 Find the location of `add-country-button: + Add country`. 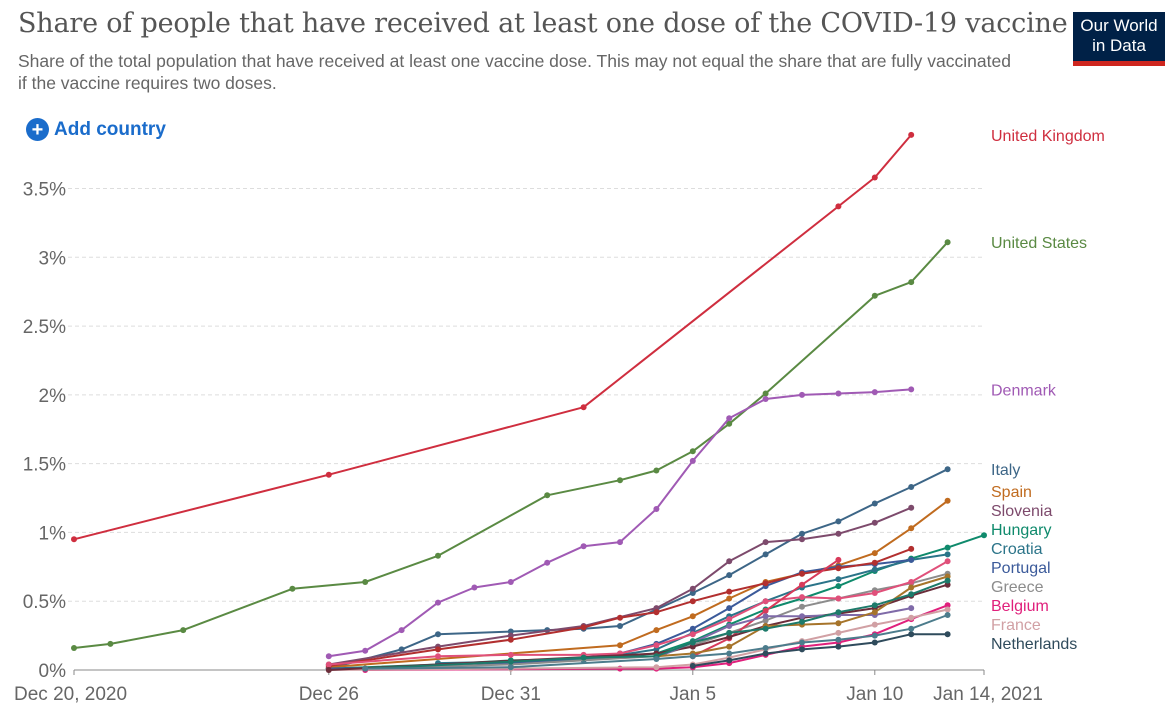

add-country-button: + Add country is located at coordinates (96, 129).